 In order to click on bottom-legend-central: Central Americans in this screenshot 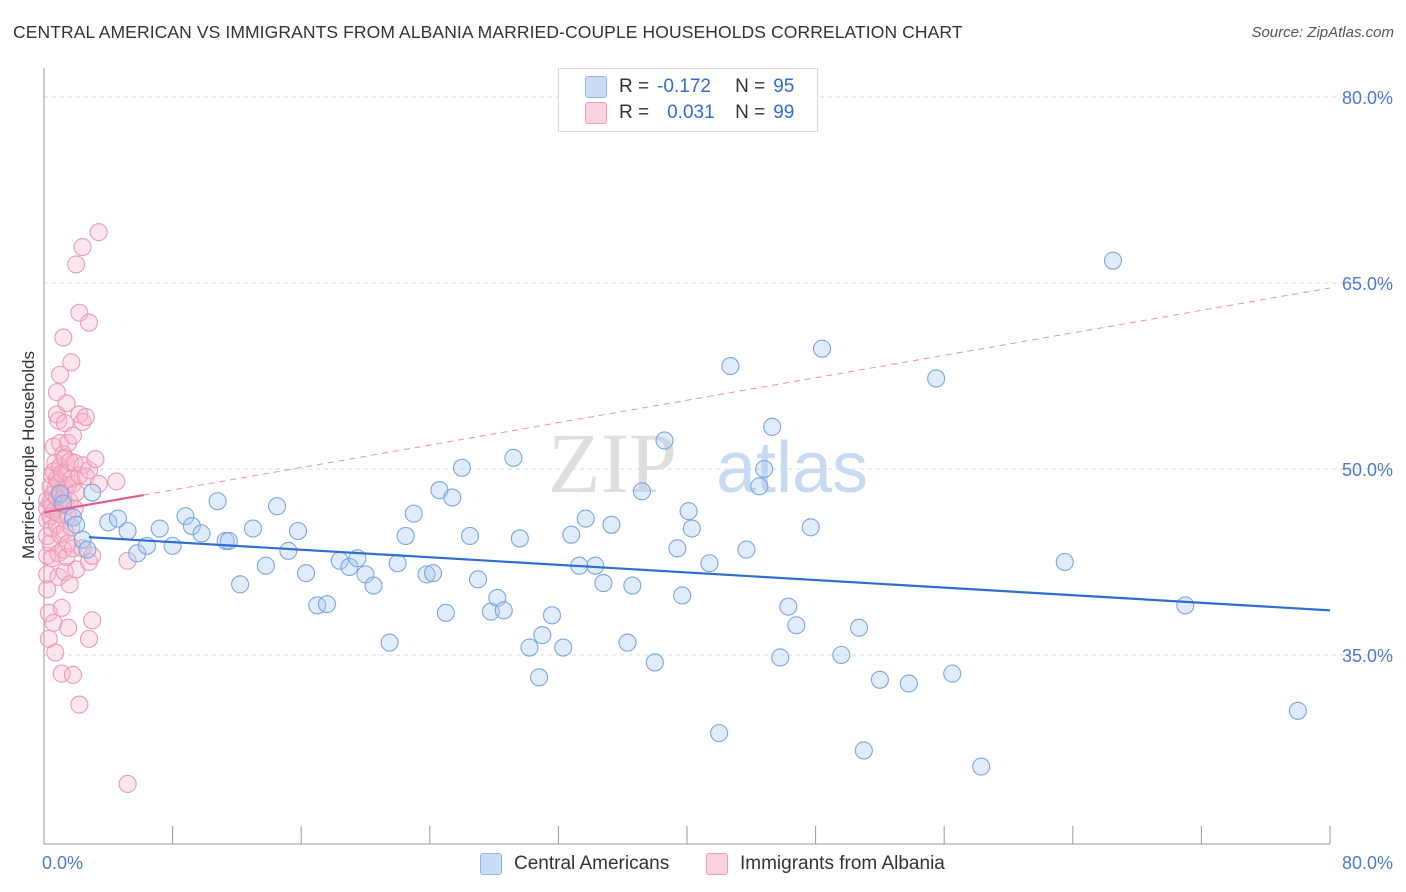, I will do `click(574, 864)`.